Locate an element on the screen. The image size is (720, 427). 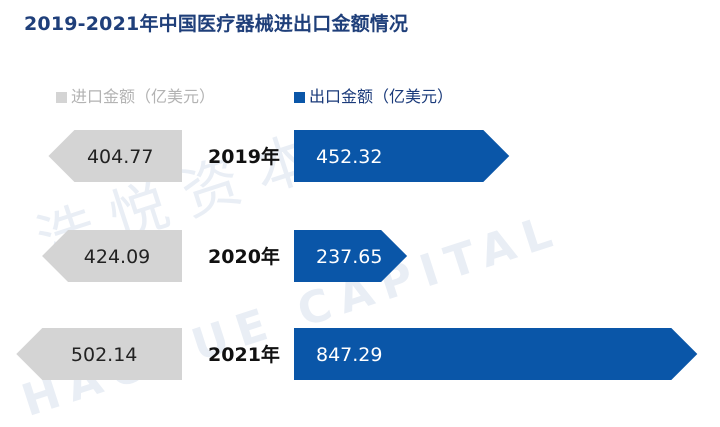
legend-export-label: 出口金额（亿美元） is located at coordinates (381, 96).